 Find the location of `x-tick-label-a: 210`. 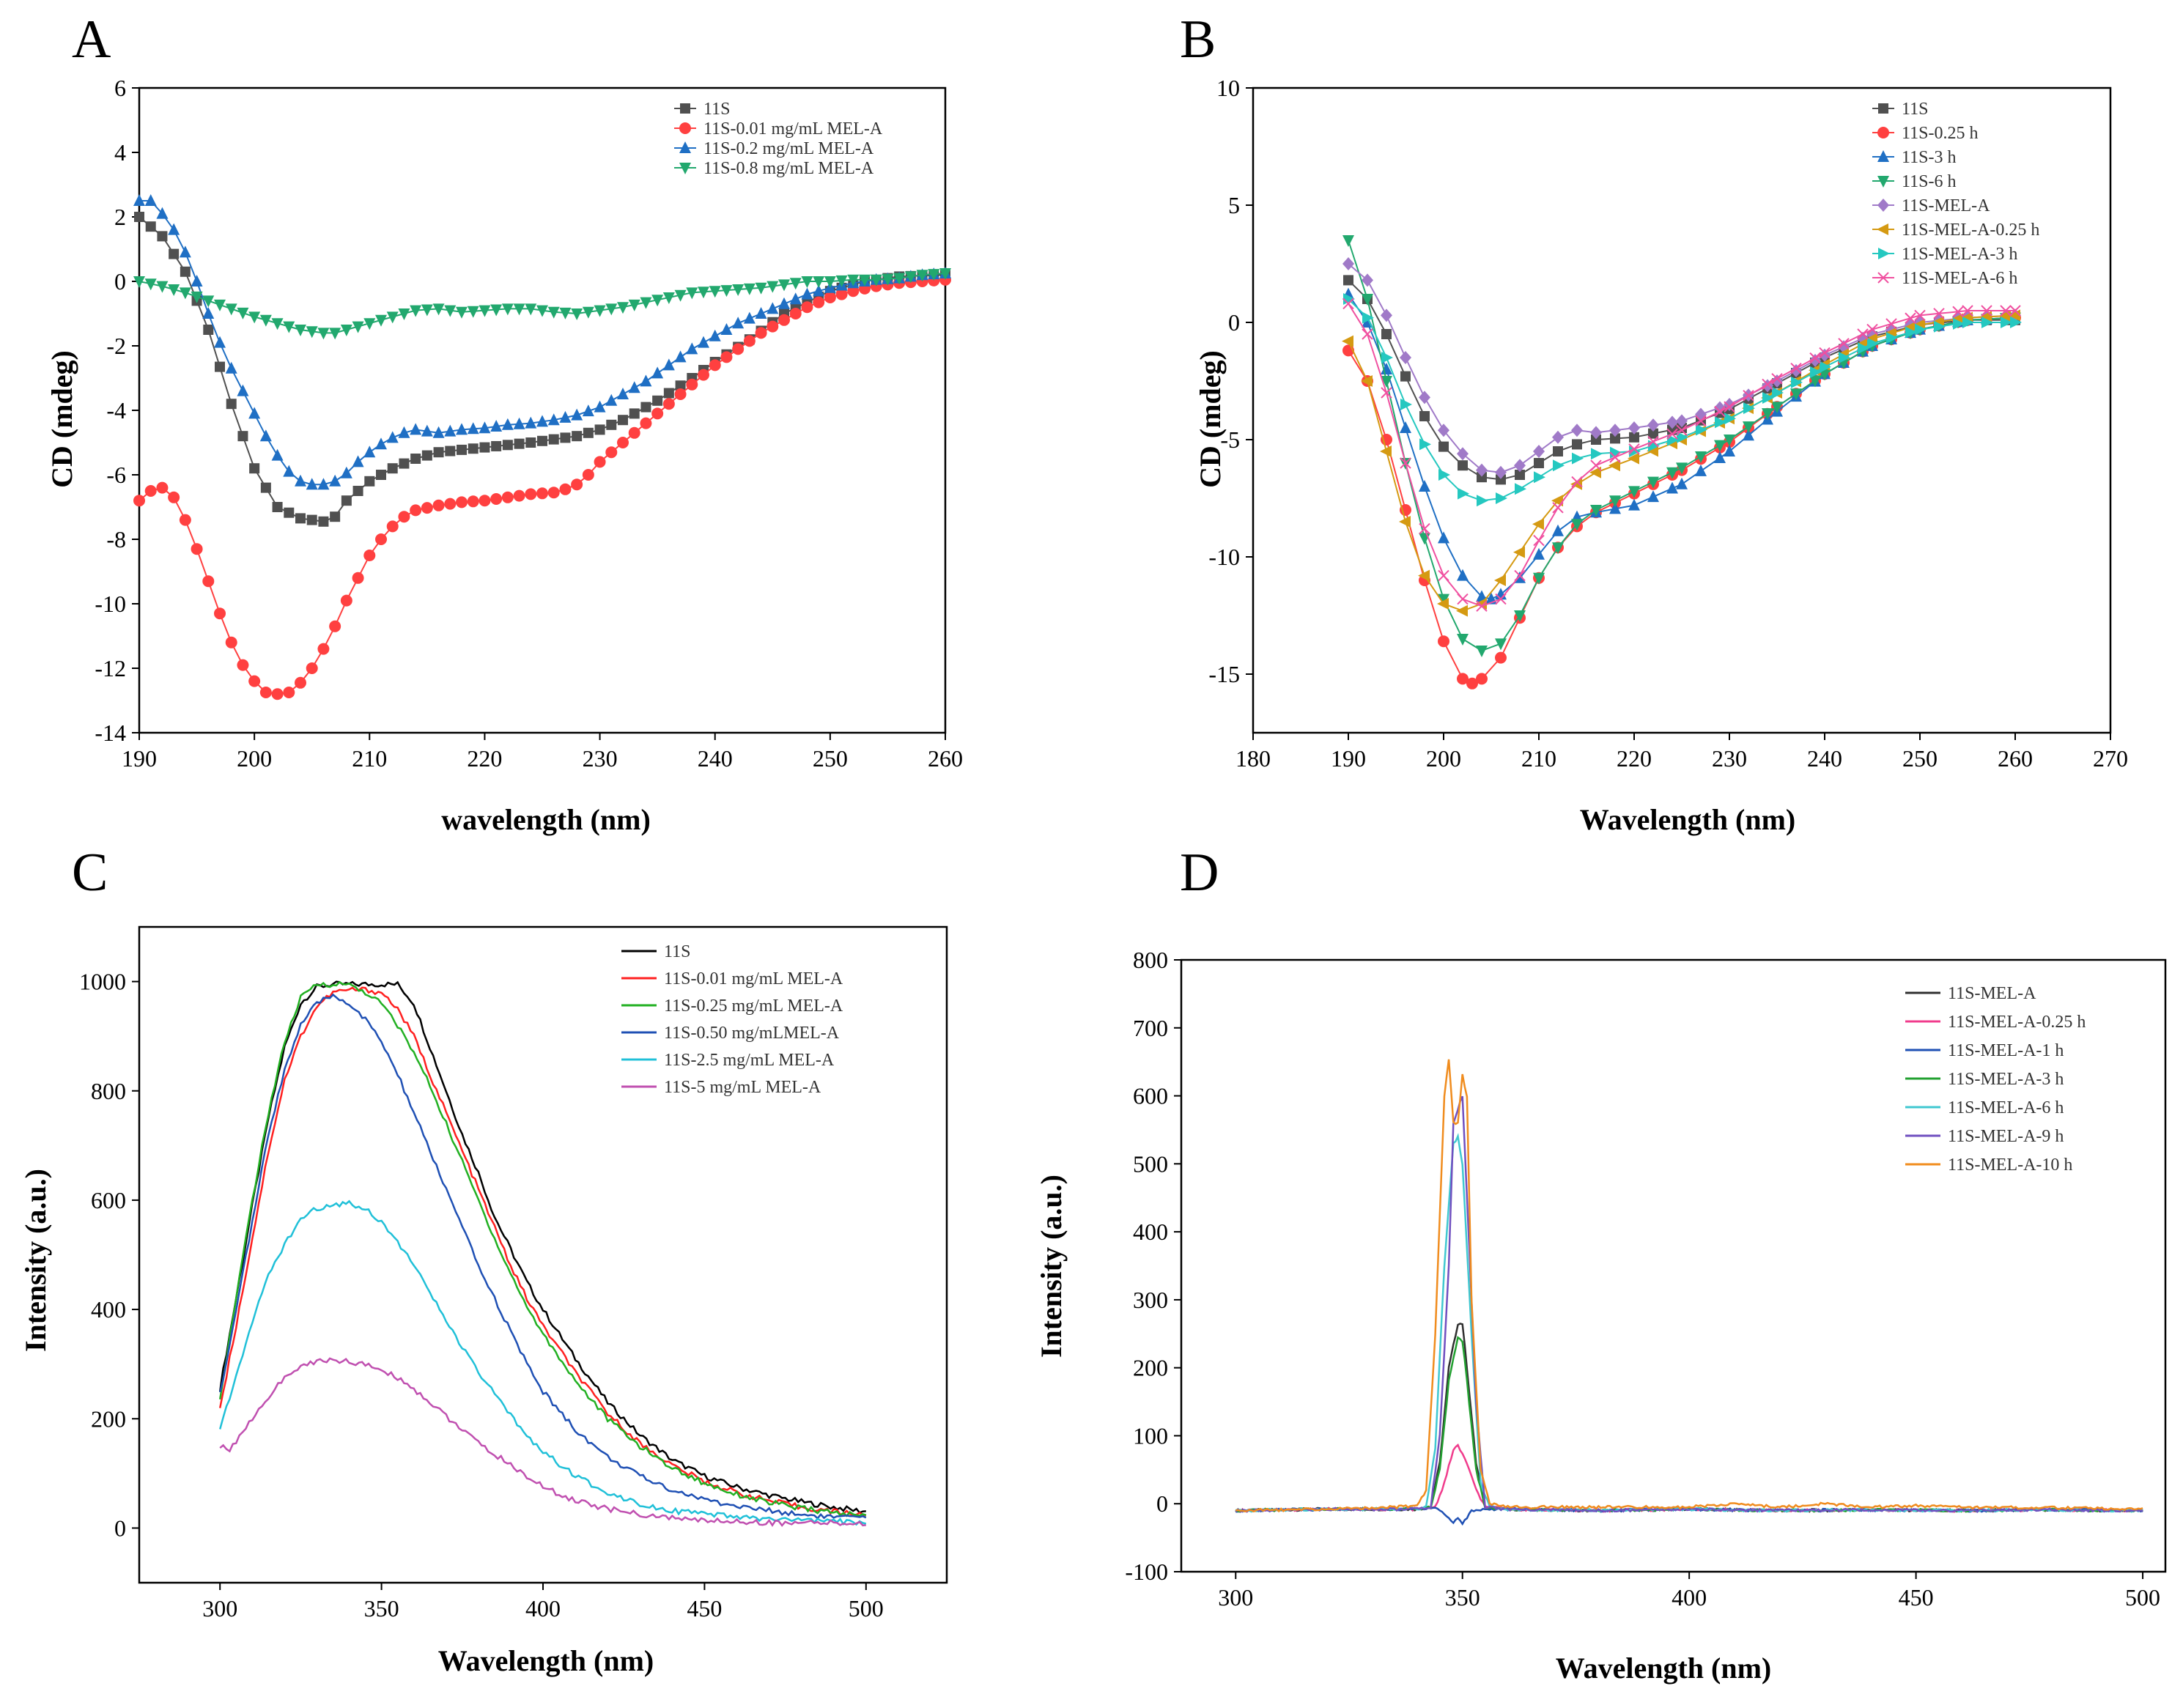

x-tick-label-a: 210 is located at coordinates (369, 758).